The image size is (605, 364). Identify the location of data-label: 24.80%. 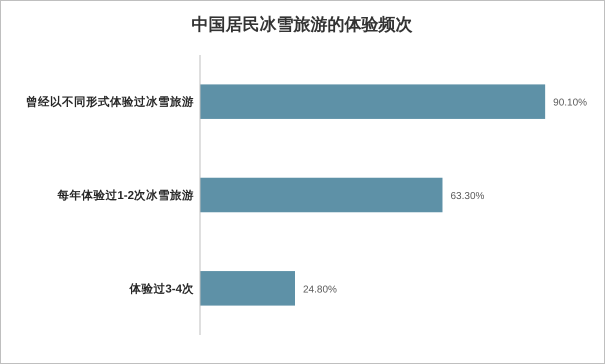
(320, 290).